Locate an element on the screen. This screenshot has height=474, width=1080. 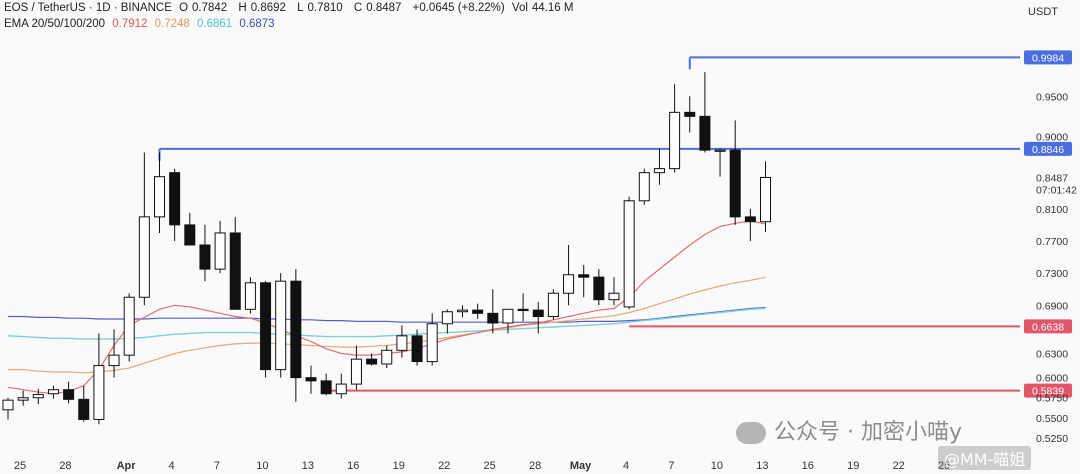
countdown-label: 07:01:42 is located at coordinates (1056, 191).